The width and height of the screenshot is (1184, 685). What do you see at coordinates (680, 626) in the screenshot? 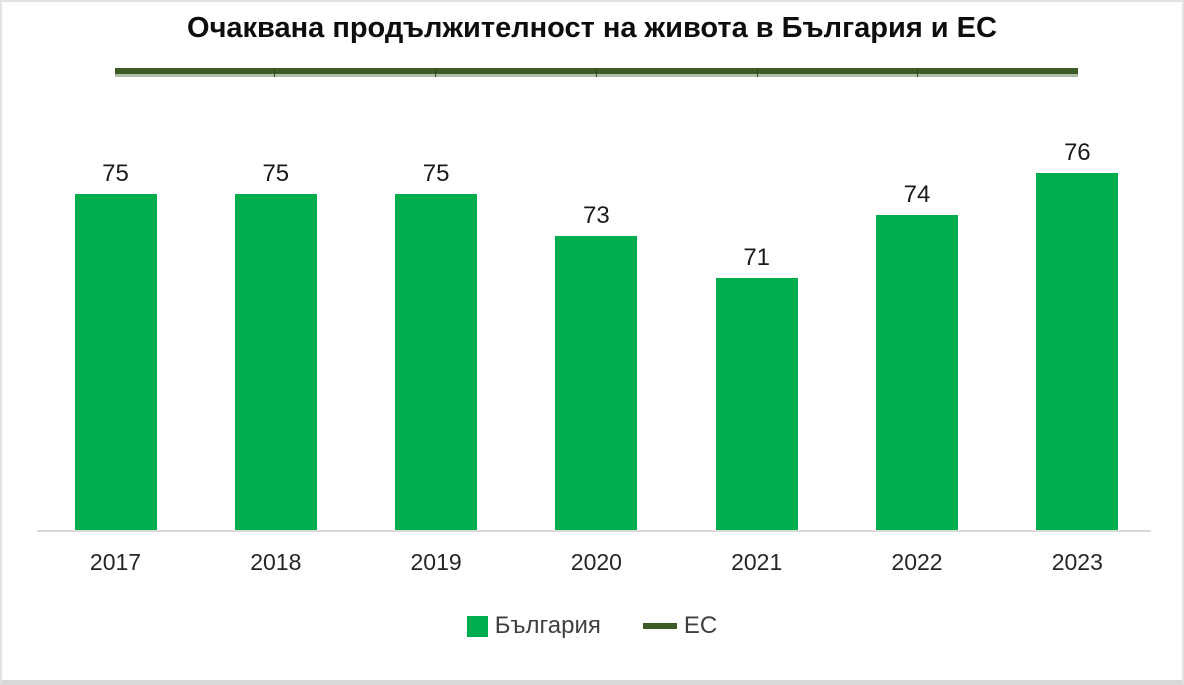
I see `legend-item-ec: ЕС` at bounding box center [680, 626].